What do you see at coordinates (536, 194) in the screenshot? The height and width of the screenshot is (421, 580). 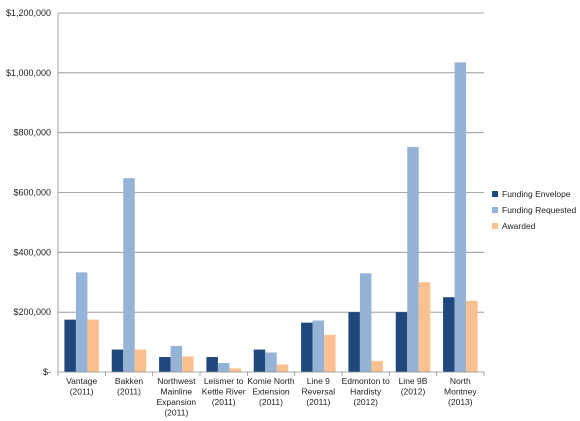 I see `legend-label: Funding Envelope` at bounding box center [536, 194].